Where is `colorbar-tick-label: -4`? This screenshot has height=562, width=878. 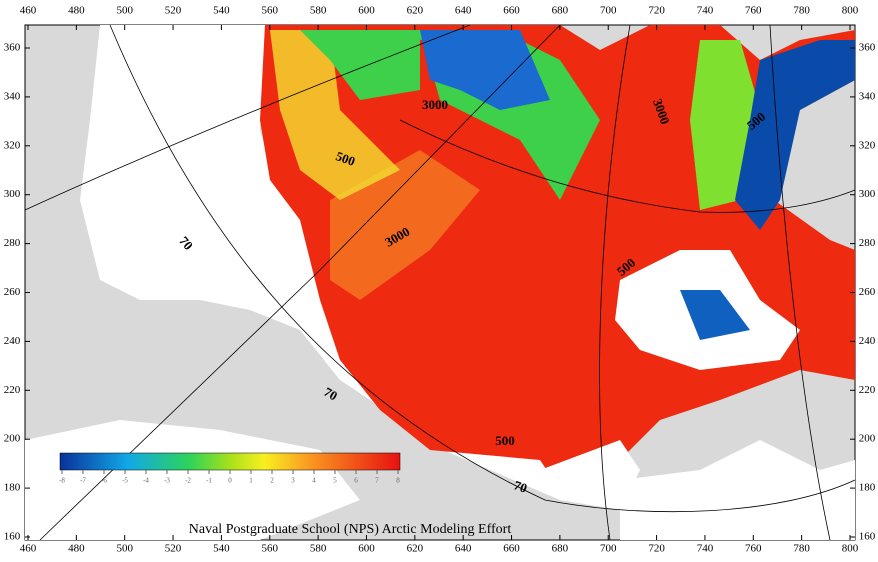 colorbar-tick-label: -4 is located at coordinates (146, 481).